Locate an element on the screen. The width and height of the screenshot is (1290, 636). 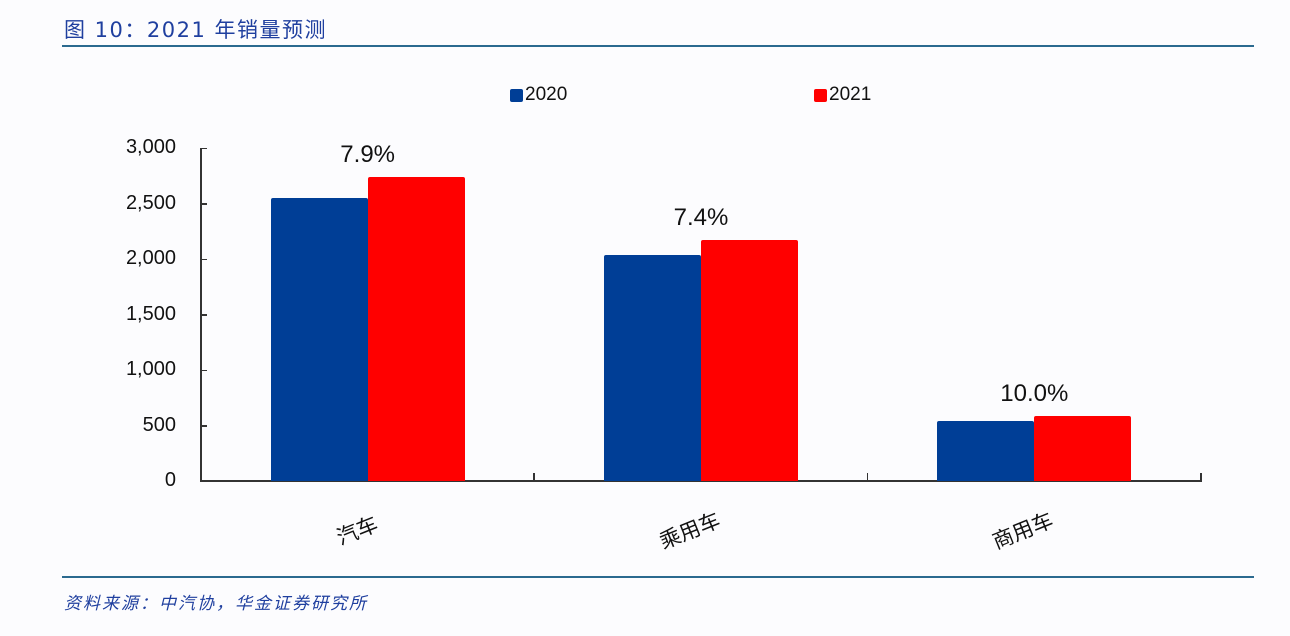
legend-swatch-2020 is located at coordinates (516, 95).